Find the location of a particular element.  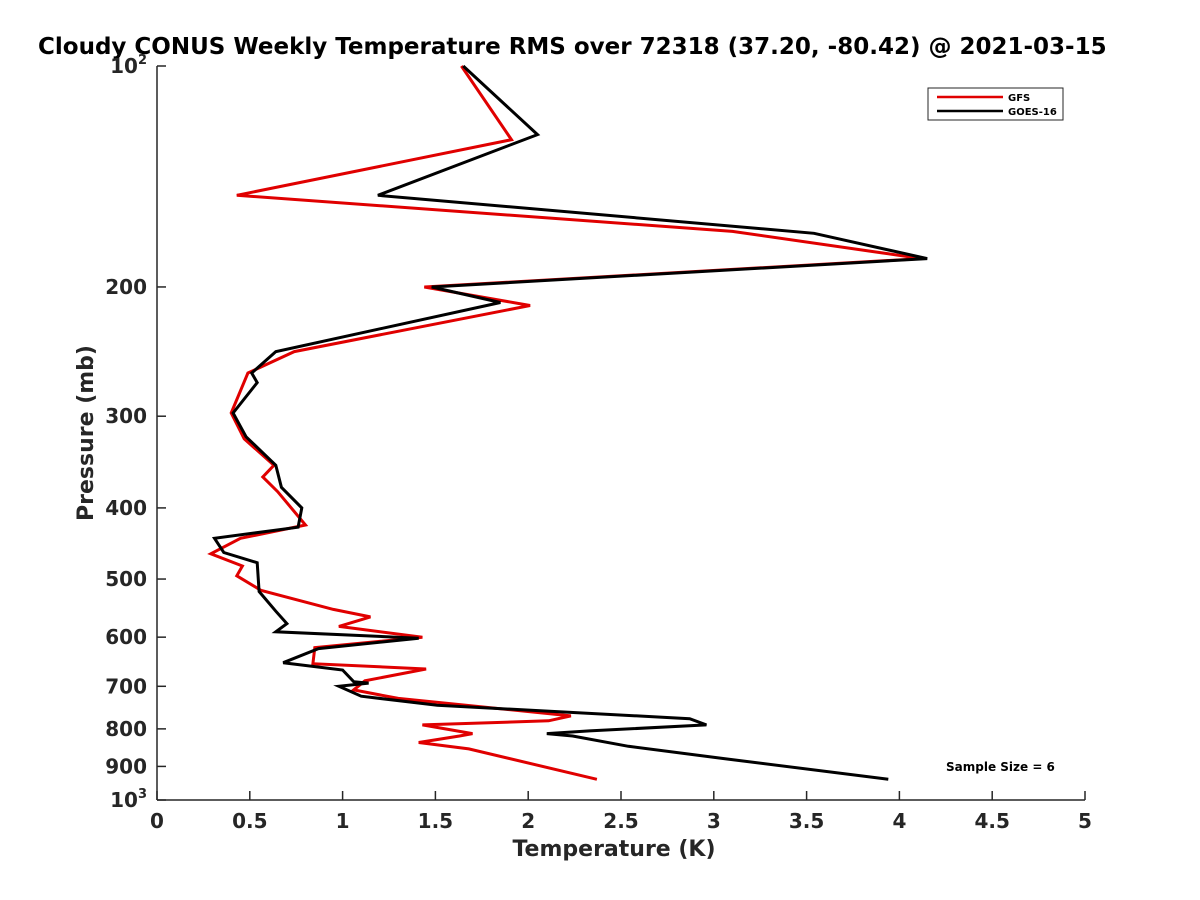

y-tick-label: 300 is located at coordinates (126, 416).